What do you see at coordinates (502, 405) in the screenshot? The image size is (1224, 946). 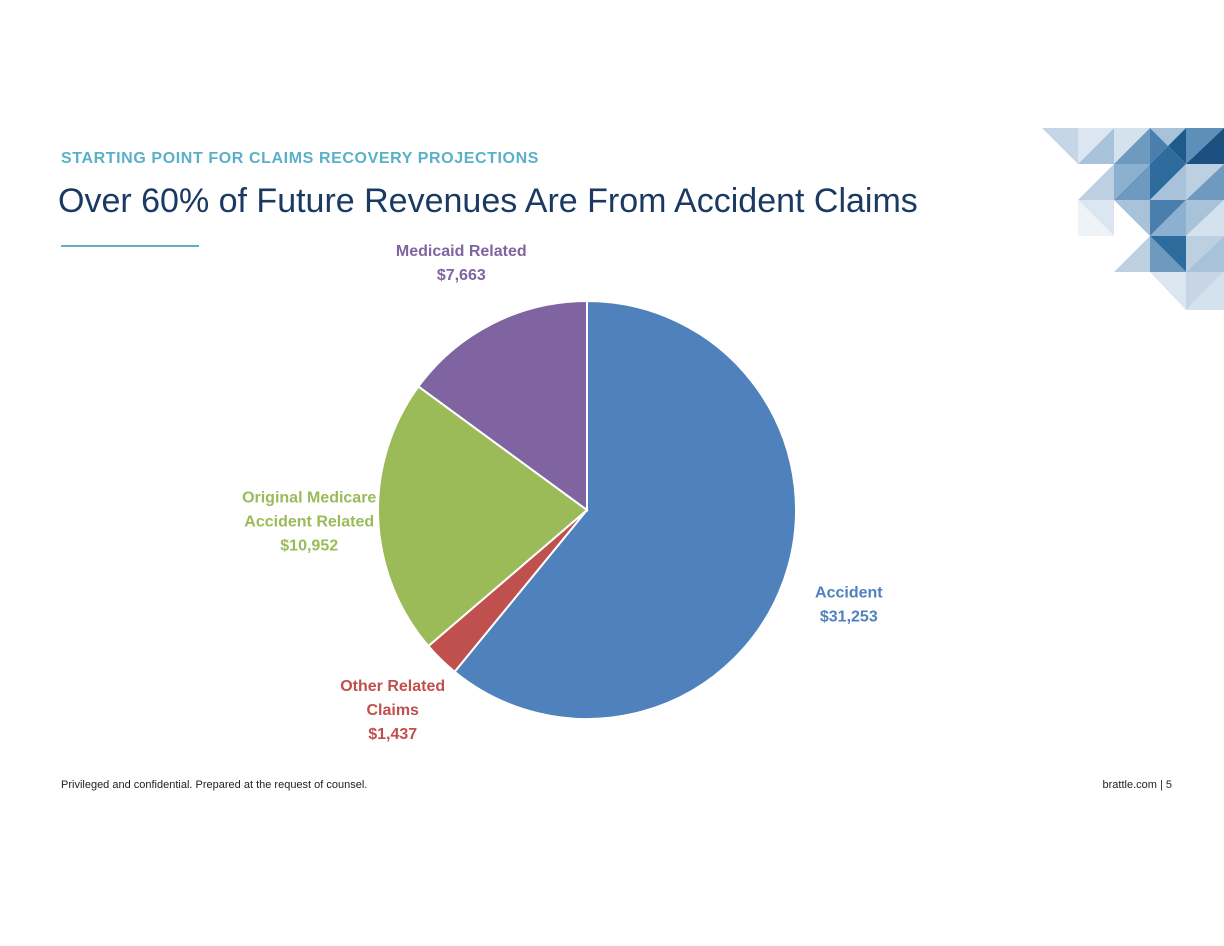 I see `pie-slice-medicaid-related` at bounding box center [502, 405].